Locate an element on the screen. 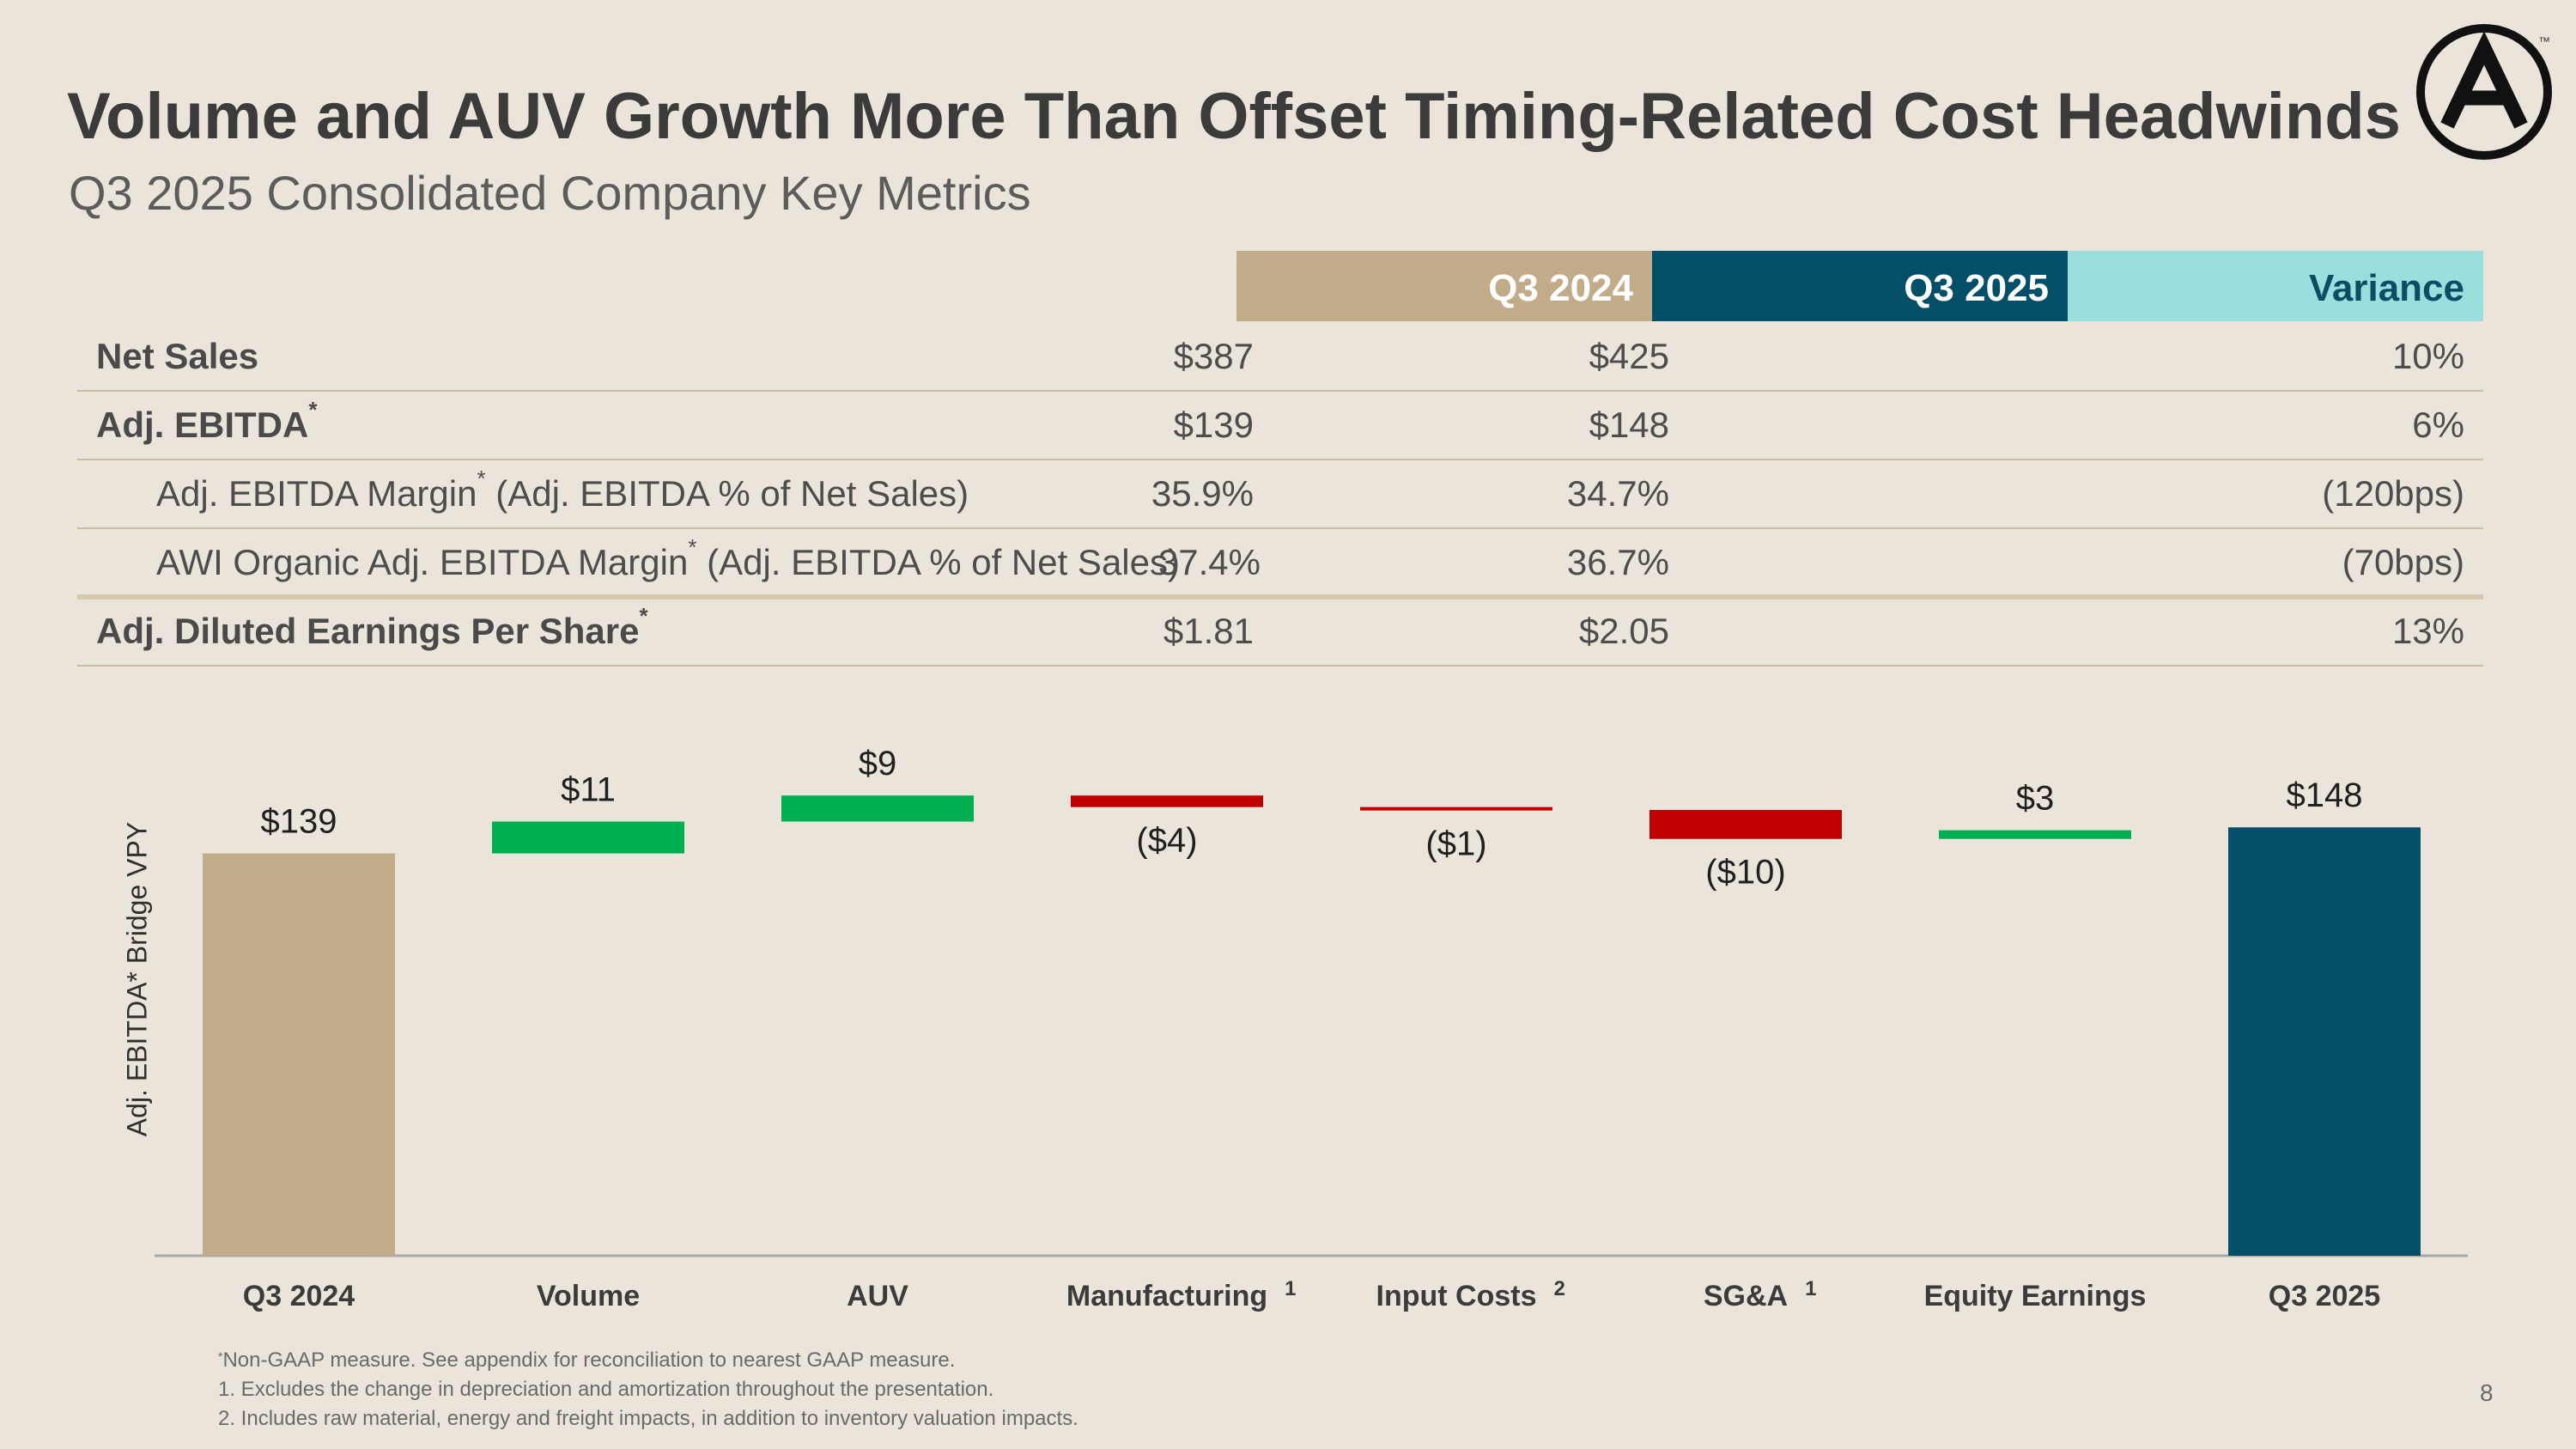 The image size is (2576, 1449). row-label: Adj. Diluted Earnings Per Share* is located at coordinates (372, 627).